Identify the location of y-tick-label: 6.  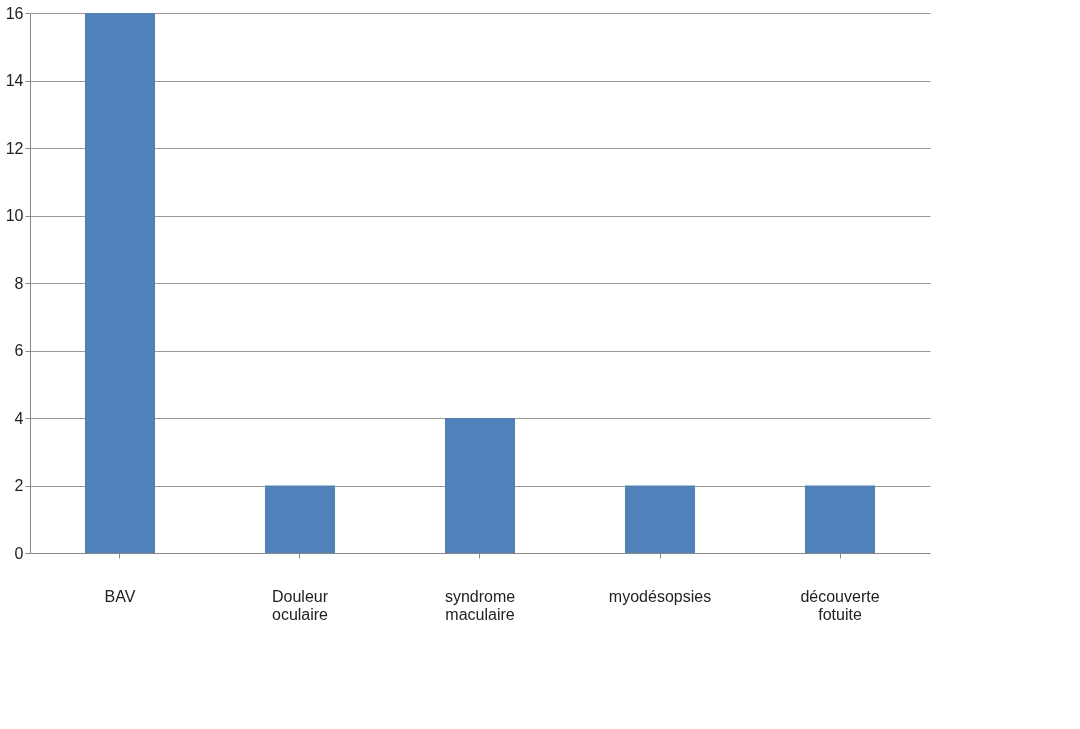
(19, 350).